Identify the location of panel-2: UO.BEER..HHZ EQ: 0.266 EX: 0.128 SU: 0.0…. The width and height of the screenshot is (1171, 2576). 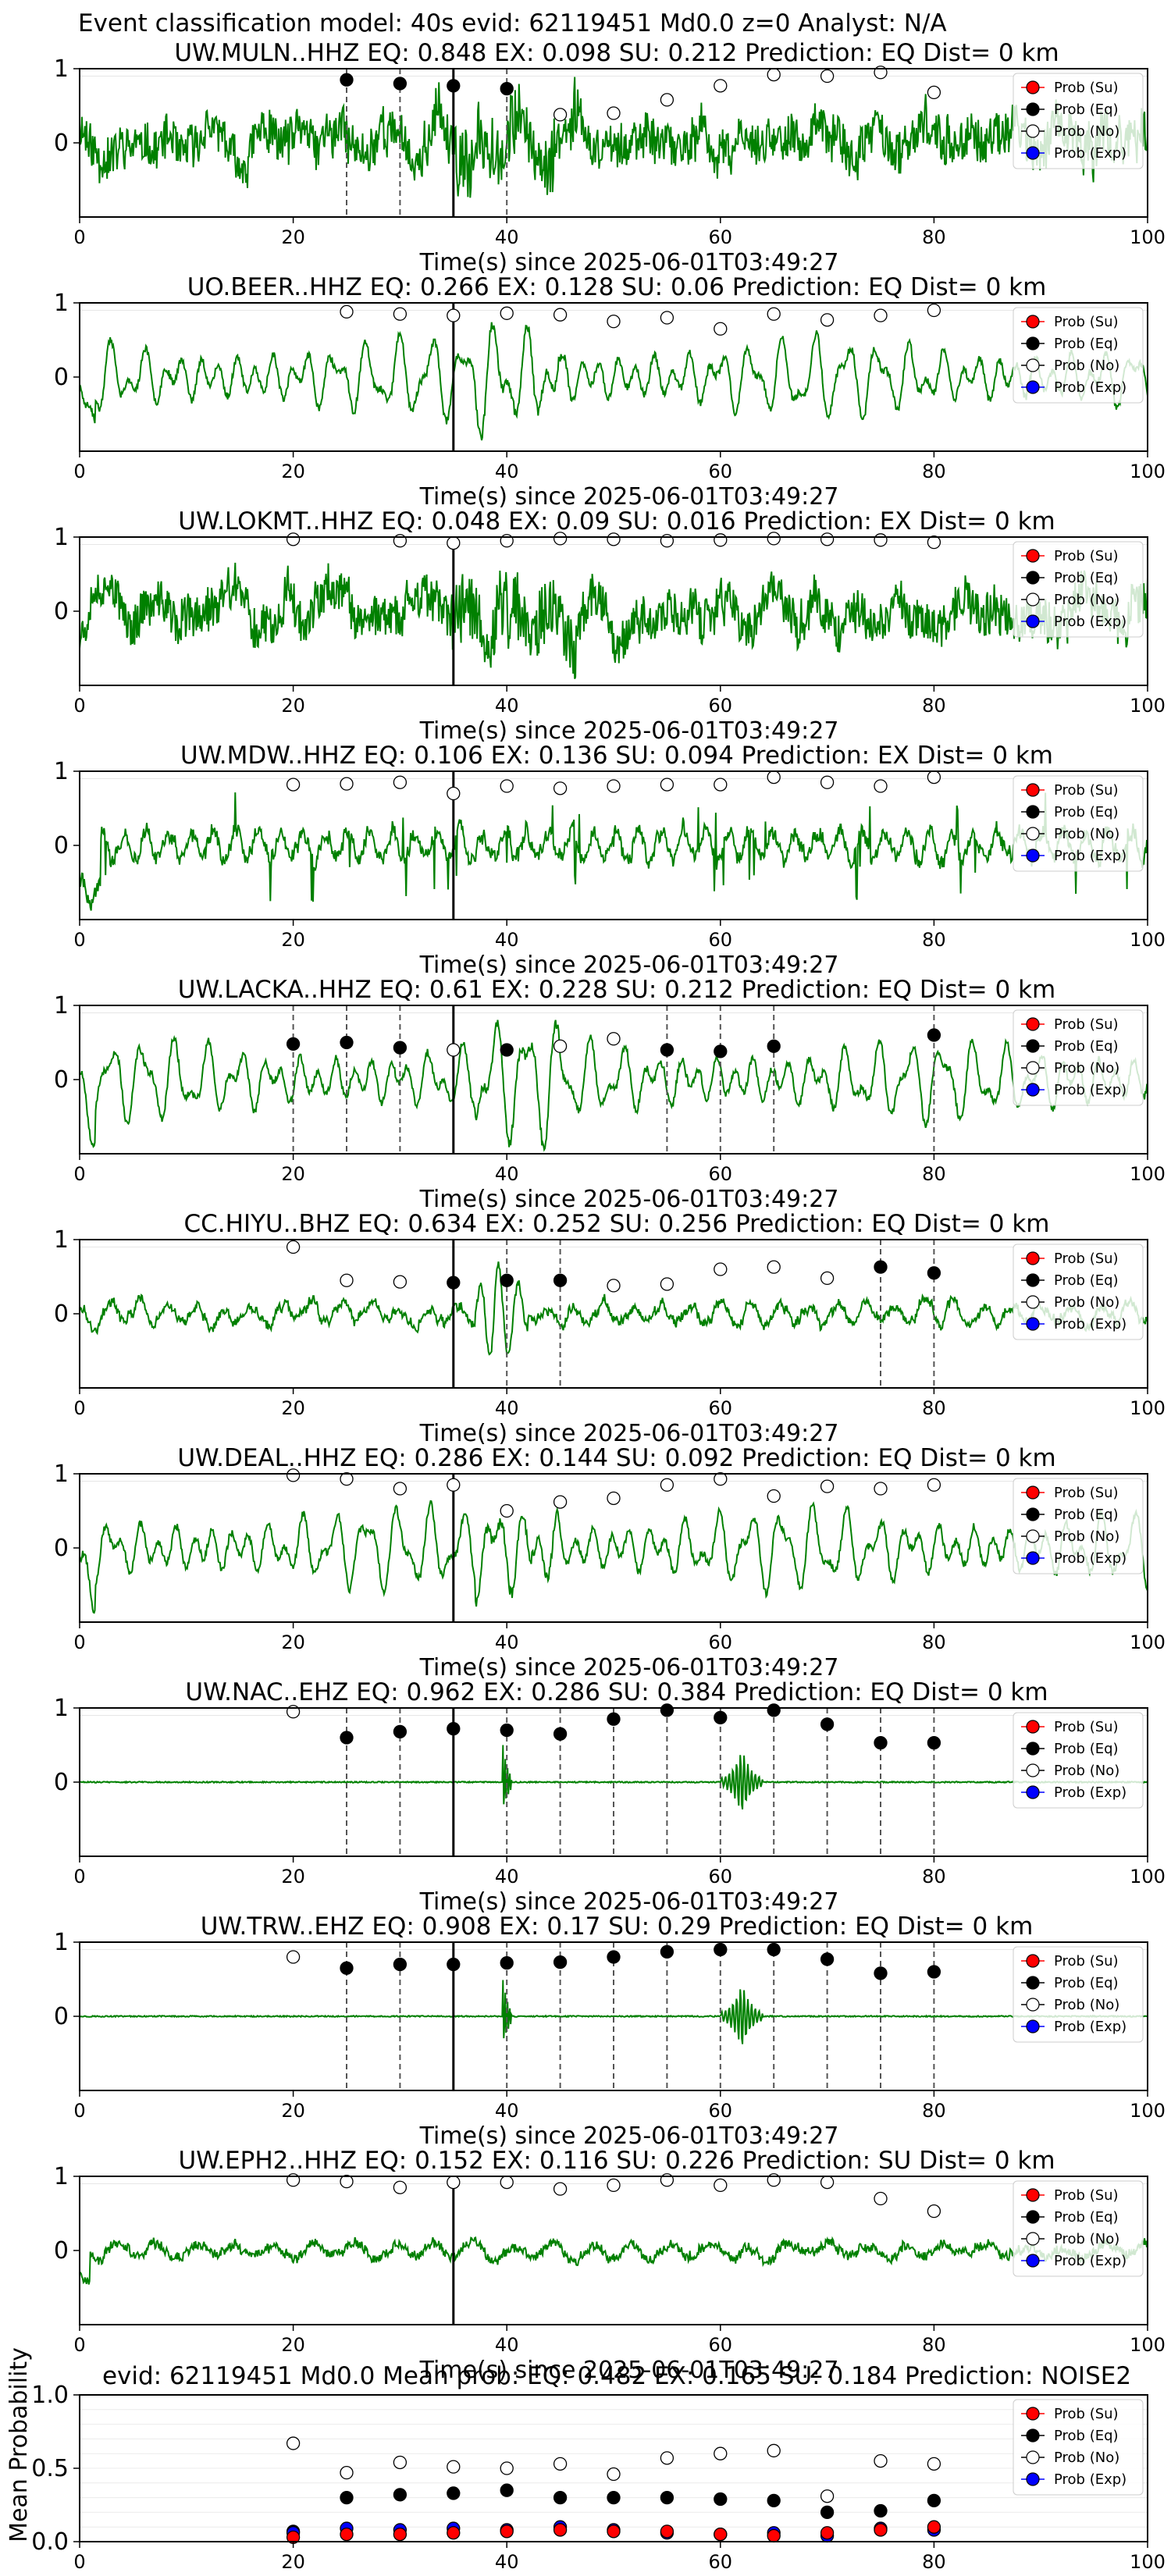
(610, 392).